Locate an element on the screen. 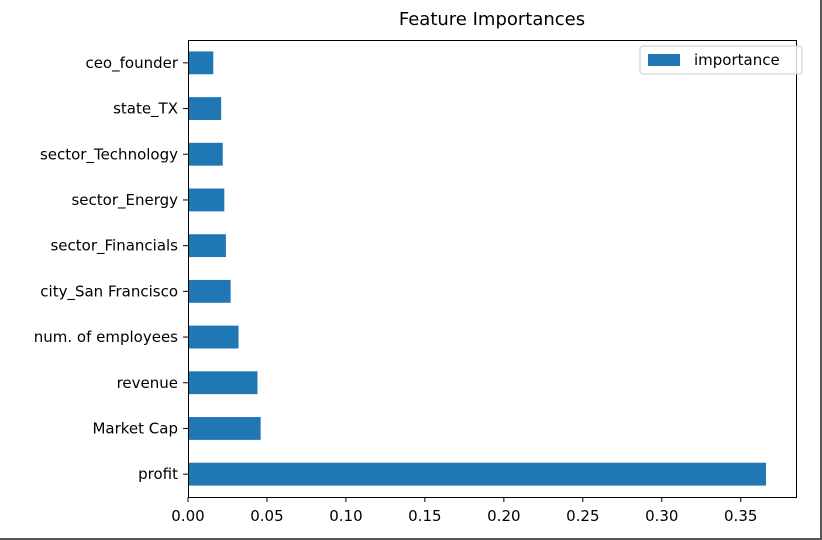  y-tick-label: sector_Financials is located at coordinates (114, 246).